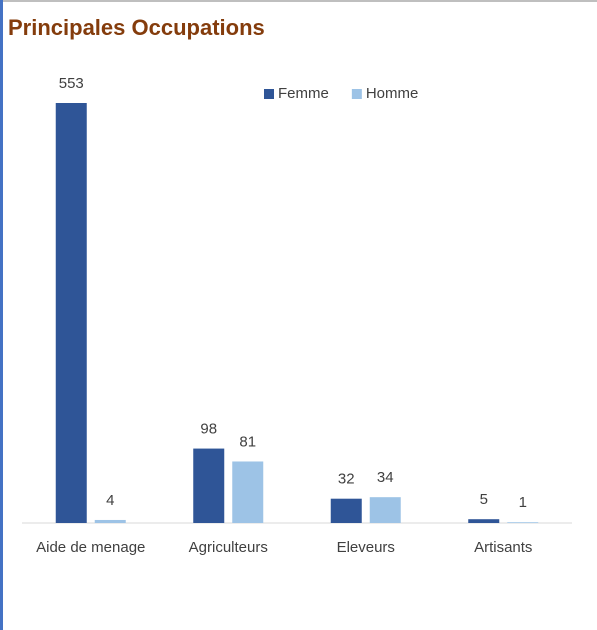 Image resolution: width=597 pixels, height=630 pixels. I want to click on x-tick-label: Artisants, so click(503, 547).